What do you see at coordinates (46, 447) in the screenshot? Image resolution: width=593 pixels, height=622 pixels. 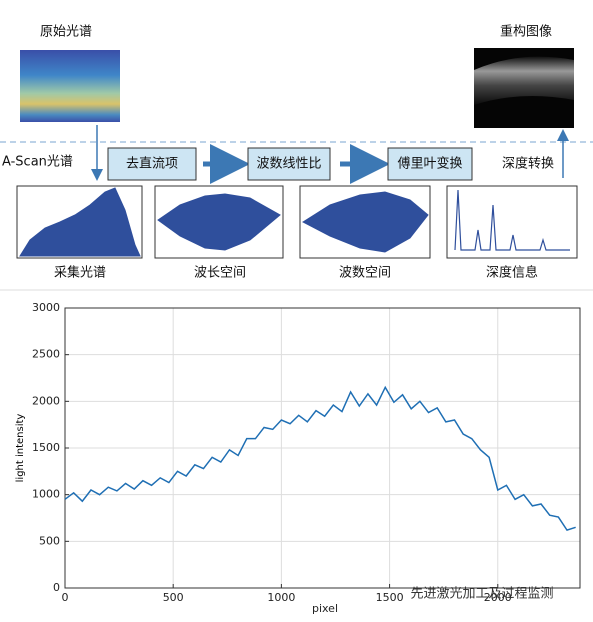 I see `y-tick-label: 1500` at bounding box center [46, 447].